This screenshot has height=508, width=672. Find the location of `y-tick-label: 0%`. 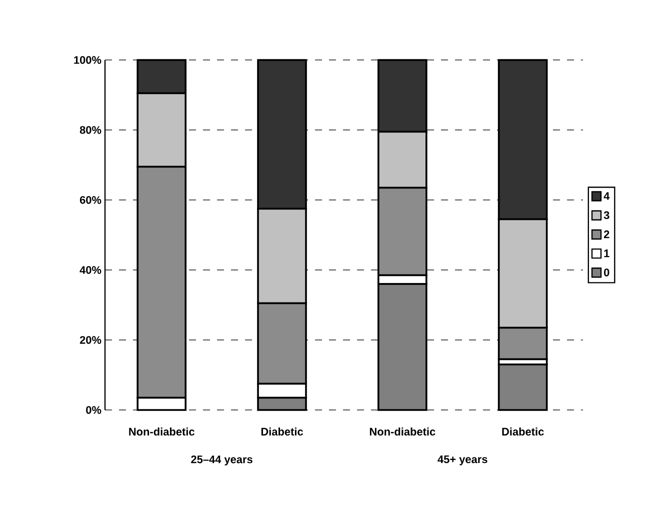

y-tick-label: 0% is located at coordinates (94, 410).